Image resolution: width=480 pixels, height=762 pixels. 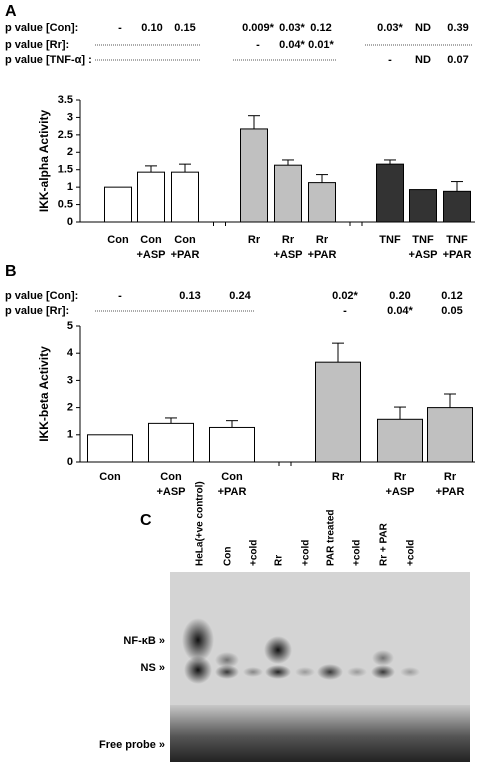 I want to click on x-label-box: Con, so click(x=110, y=477).